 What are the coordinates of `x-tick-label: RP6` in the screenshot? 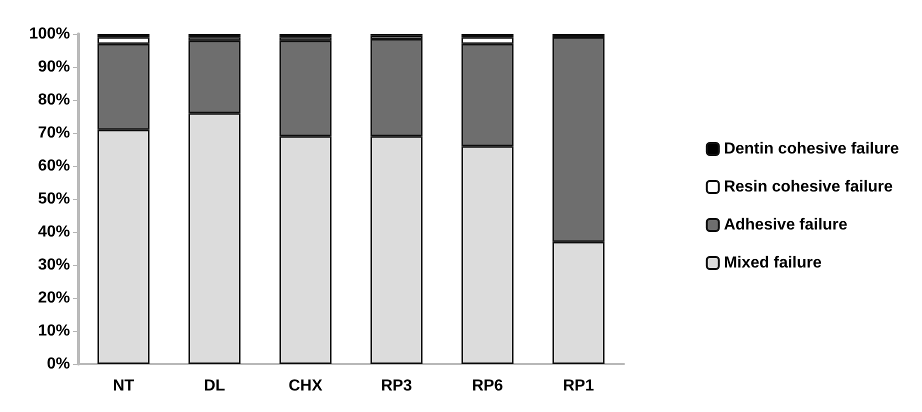 It's located at (488, 386).